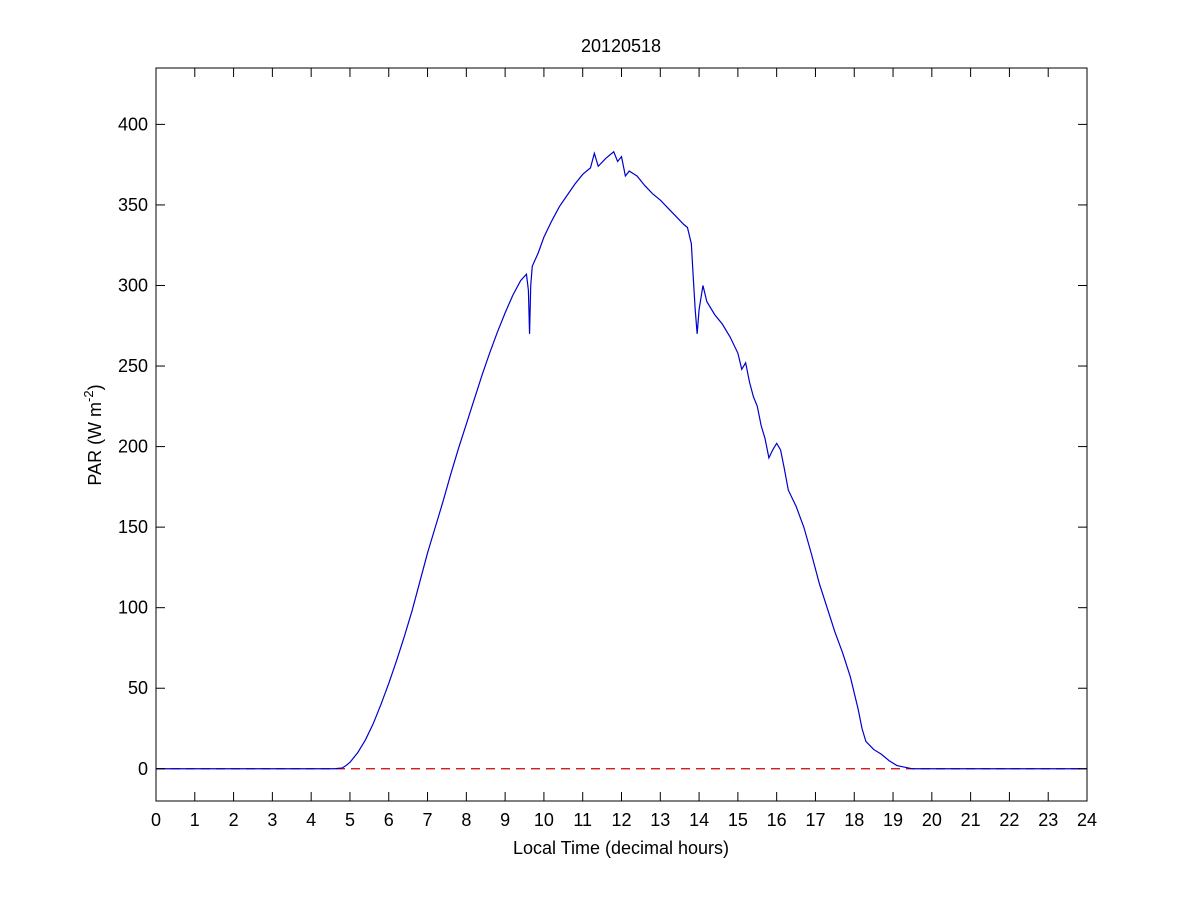 Image resolution: width=1201 pixels, height=900 pixels. What do you see at coordinates (133, 527) in the screenshot?
I see `y-tick-label: 150` at bounding box center [133, 527].